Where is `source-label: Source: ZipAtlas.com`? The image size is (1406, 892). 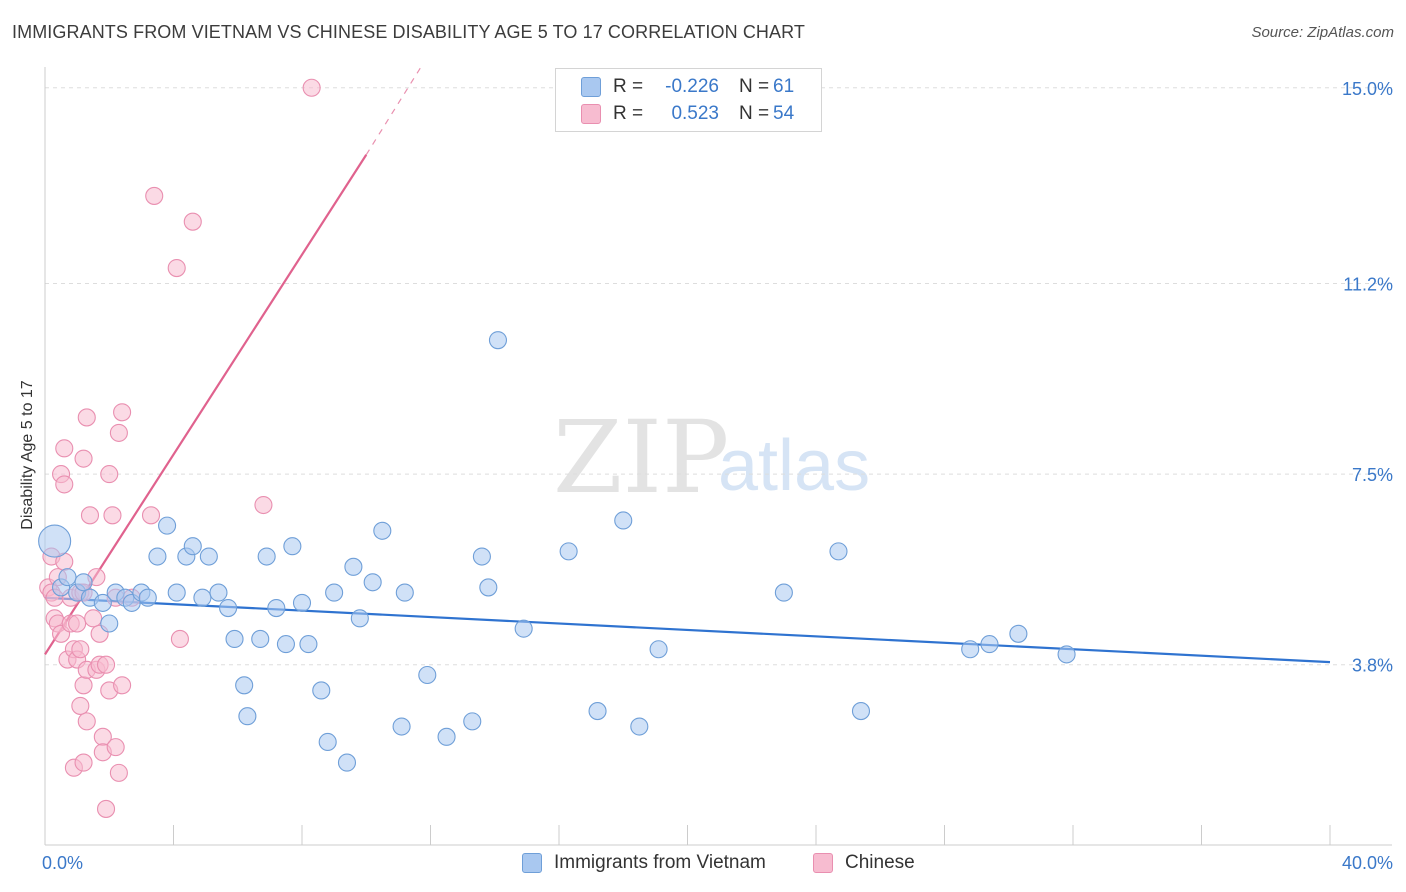
source-label: Source: ZipAtlas.com is located at coordinates (1322, 32).